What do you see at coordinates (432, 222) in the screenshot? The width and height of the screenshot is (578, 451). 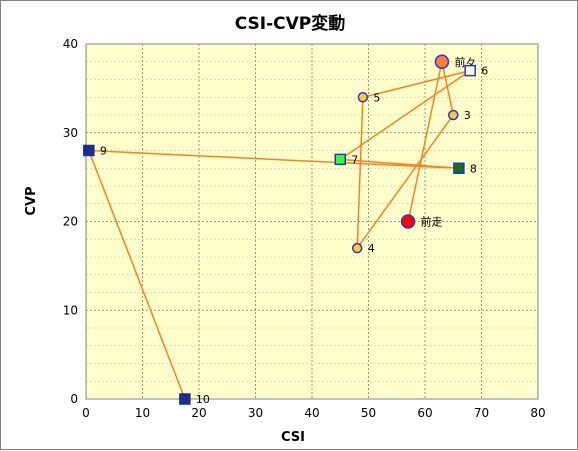 I see `data-label: 前走` at bounding box center [432, 222].